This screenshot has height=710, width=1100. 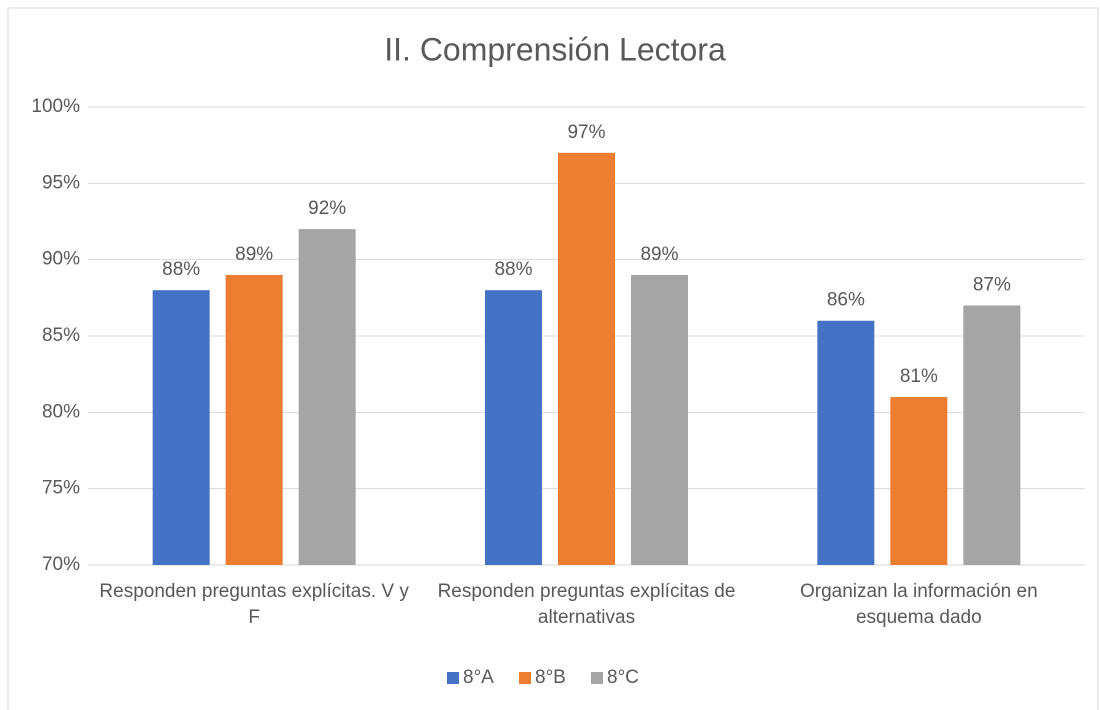 I want to click on data-label: 87%, so click(x=992, y=284).